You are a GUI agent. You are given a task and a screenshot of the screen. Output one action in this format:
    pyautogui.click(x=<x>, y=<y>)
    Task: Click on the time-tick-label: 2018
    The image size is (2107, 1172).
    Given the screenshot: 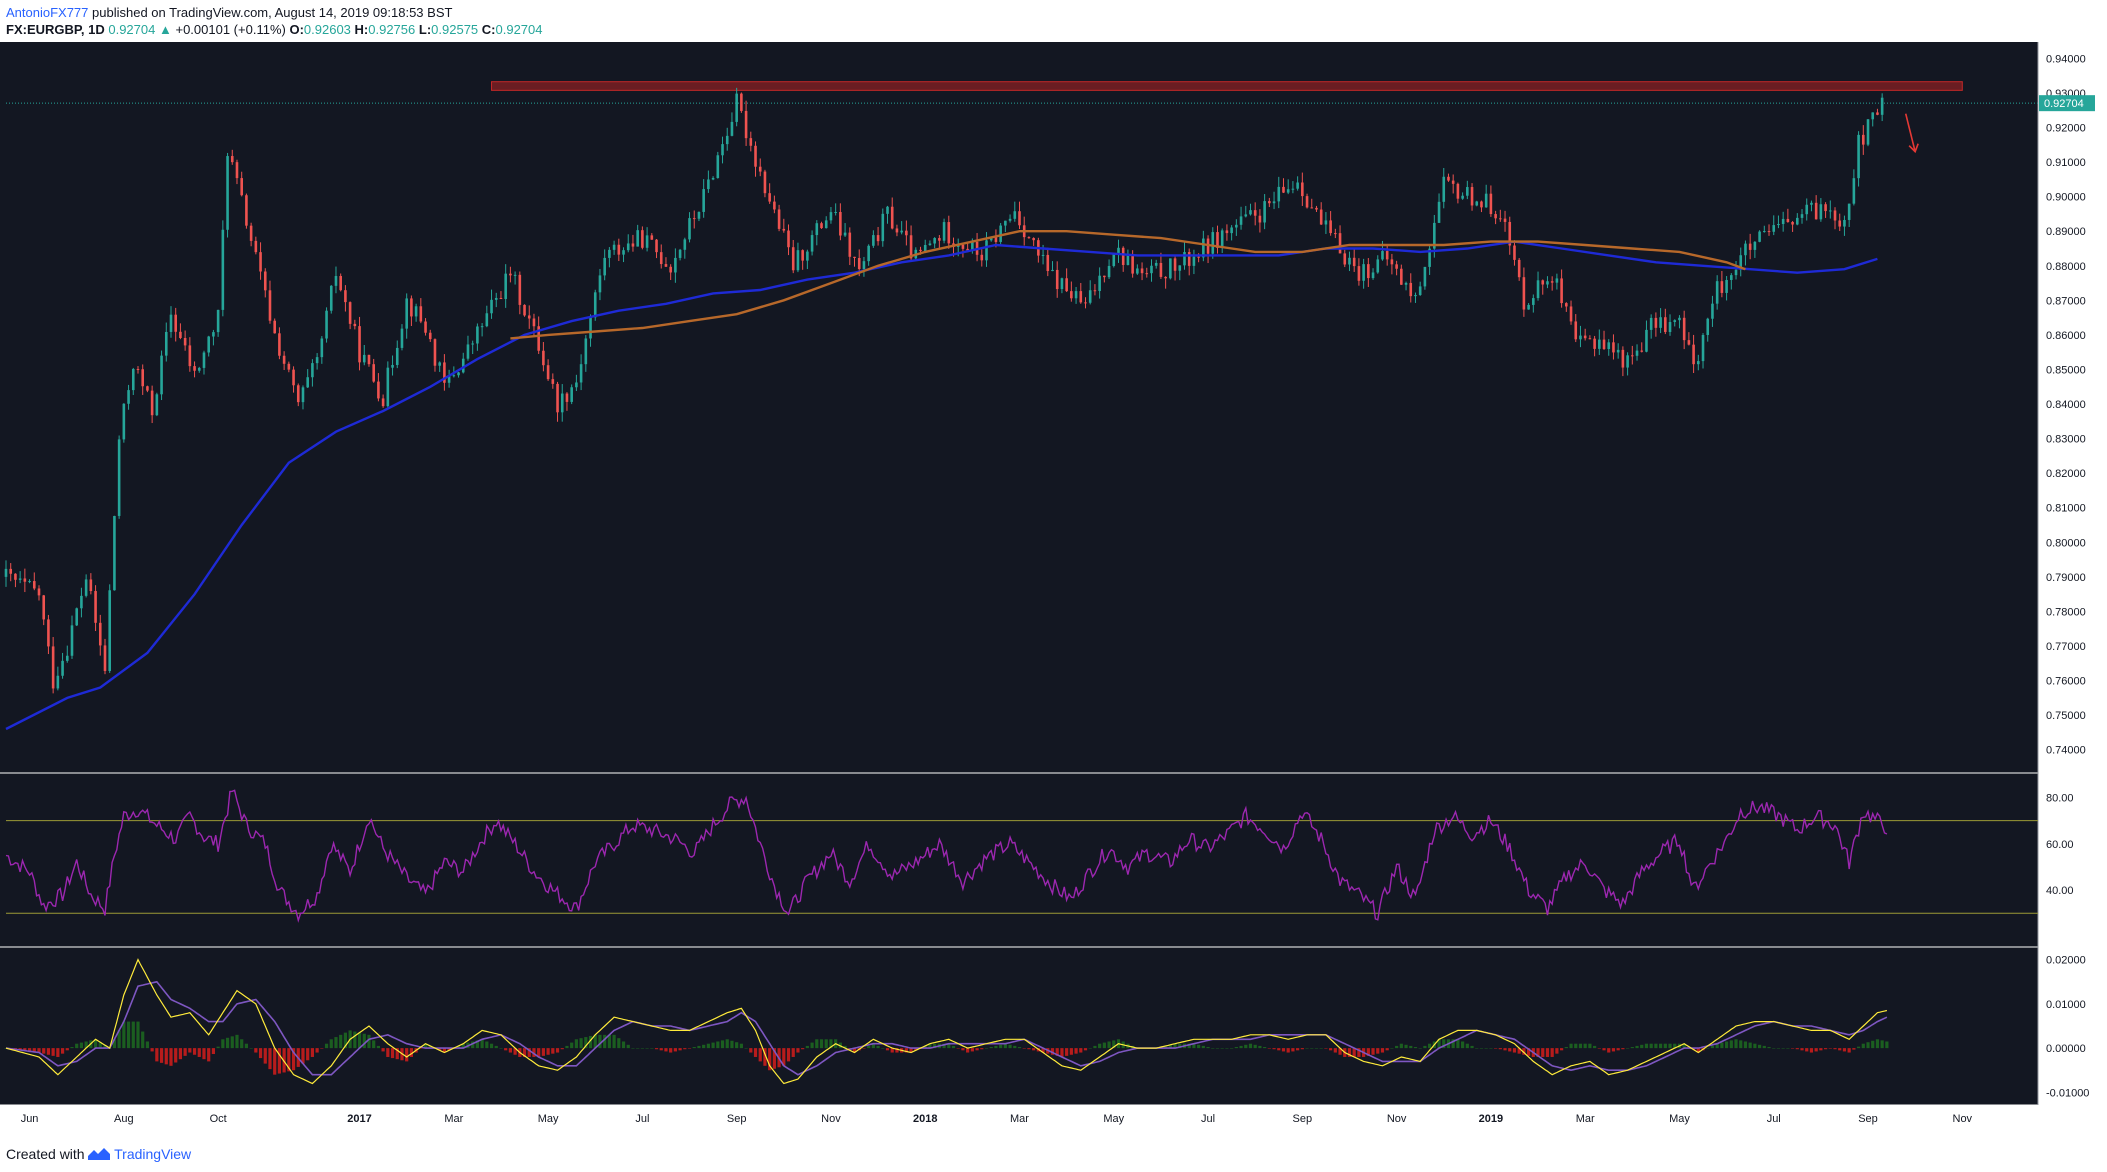 What is the action you would take?
    pyautogui.click(x=925, y=1119)
    